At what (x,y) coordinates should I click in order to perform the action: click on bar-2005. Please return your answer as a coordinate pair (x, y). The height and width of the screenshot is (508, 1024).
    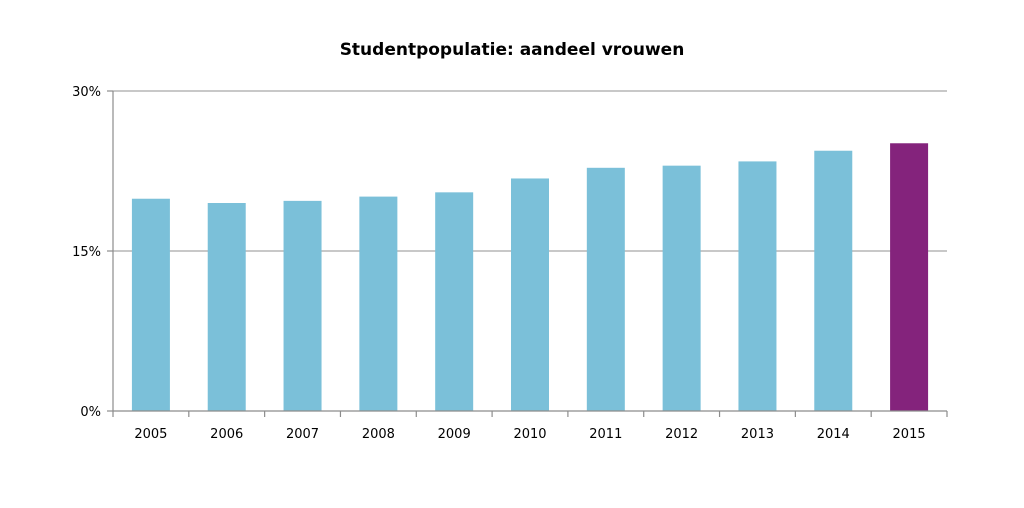
    Looking at the image, I should click on (150, 304).